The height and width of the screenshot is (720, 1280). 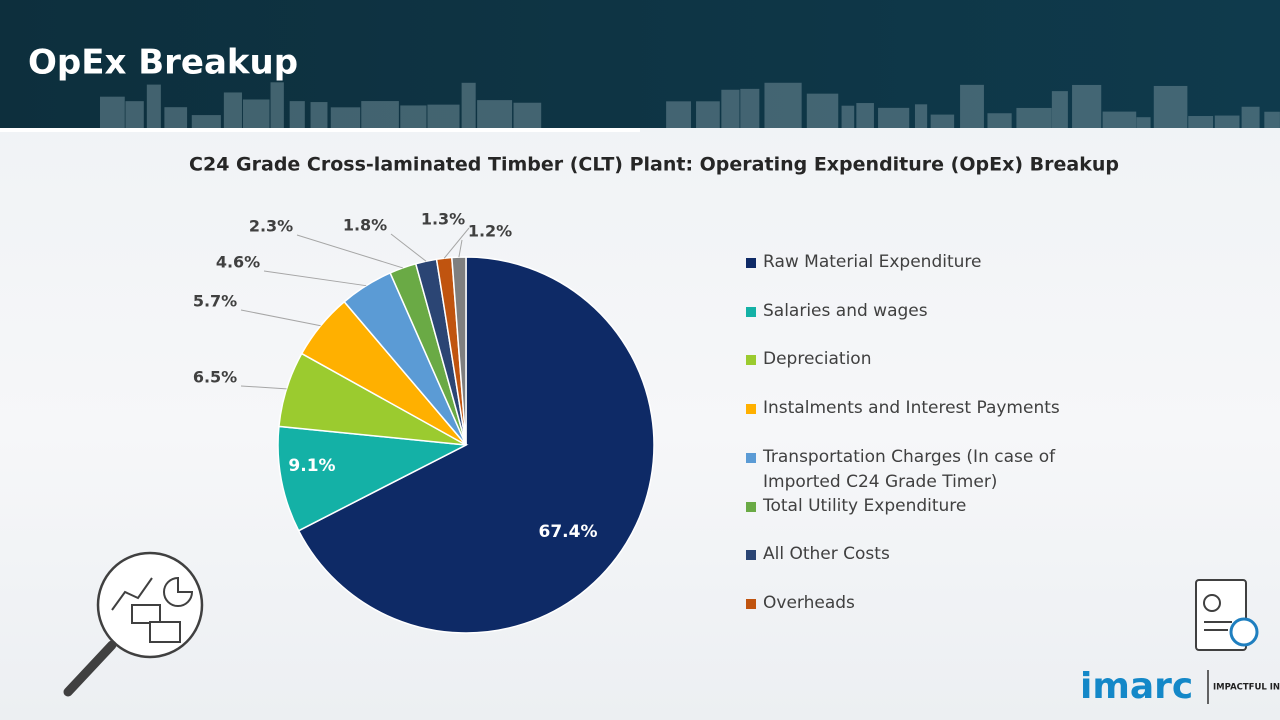 What do you see at coordinates (1227, 615) in the screenshot?
I see `finance-icon` at bounding box center [1227, 615].